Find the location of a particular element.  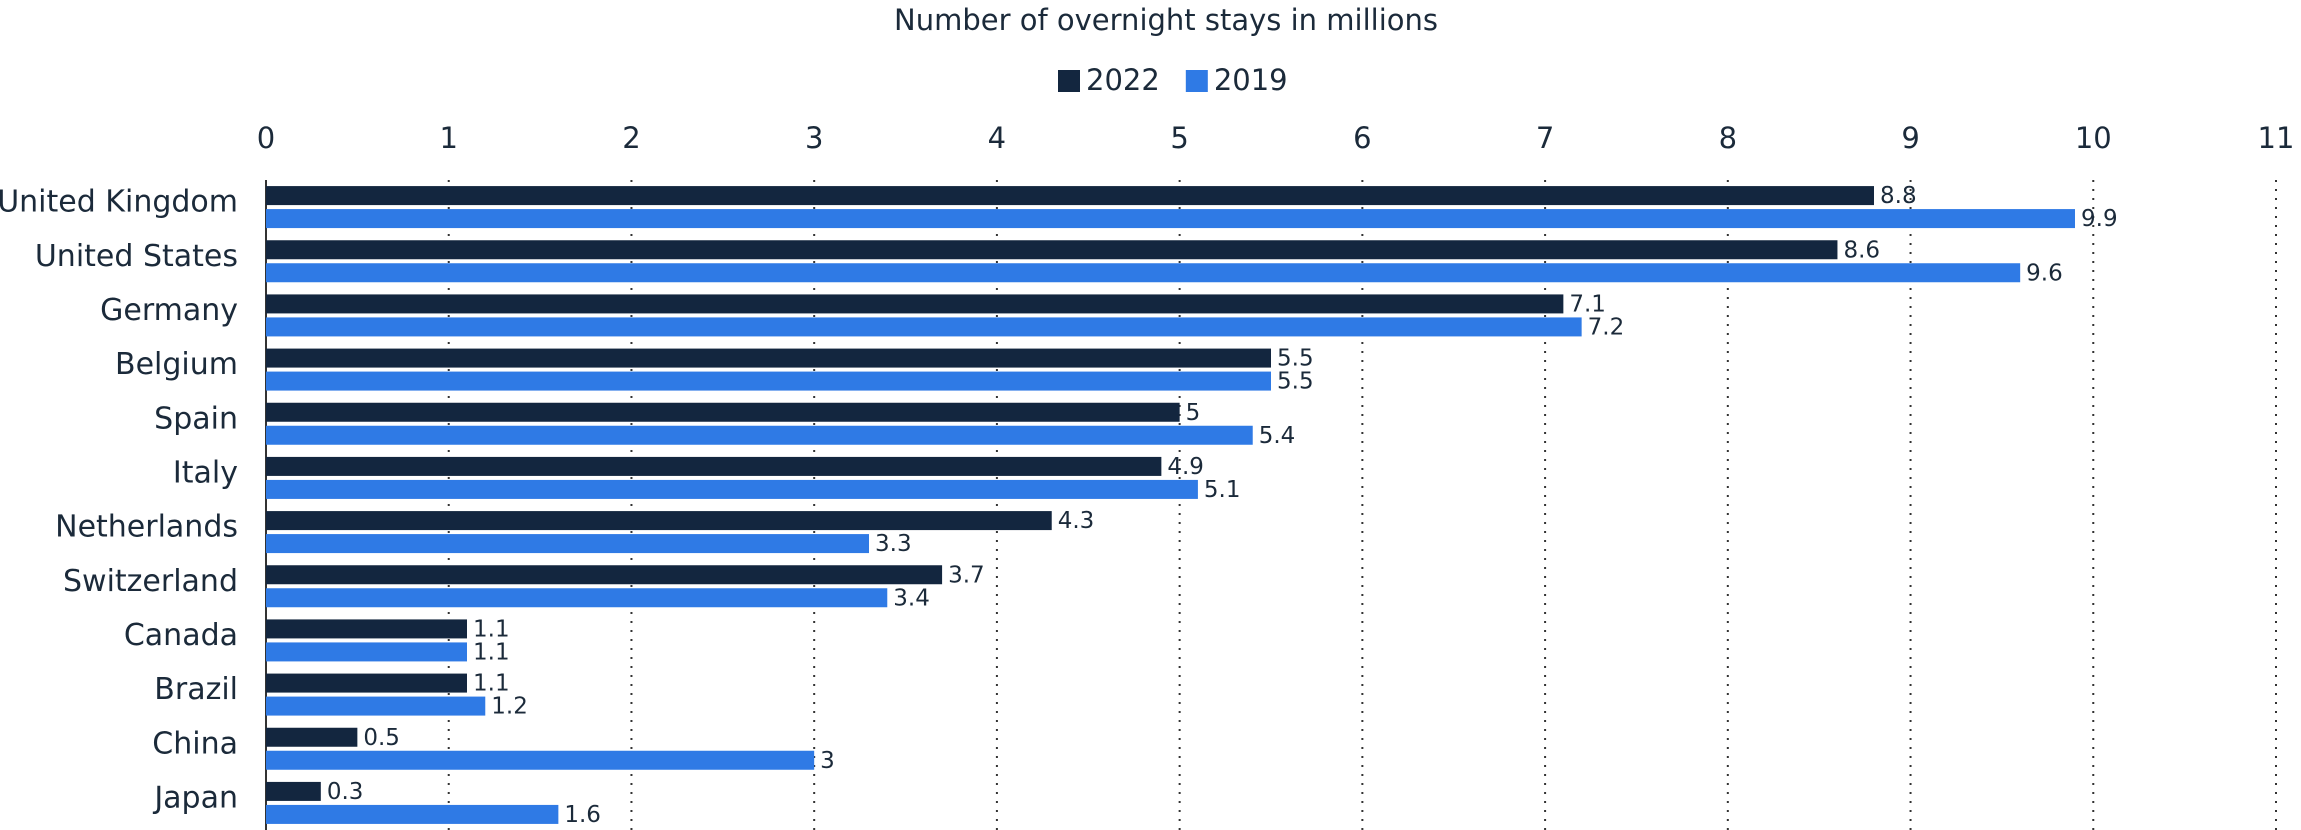

data-label: 3.3 is located at coordinates (893, 544).